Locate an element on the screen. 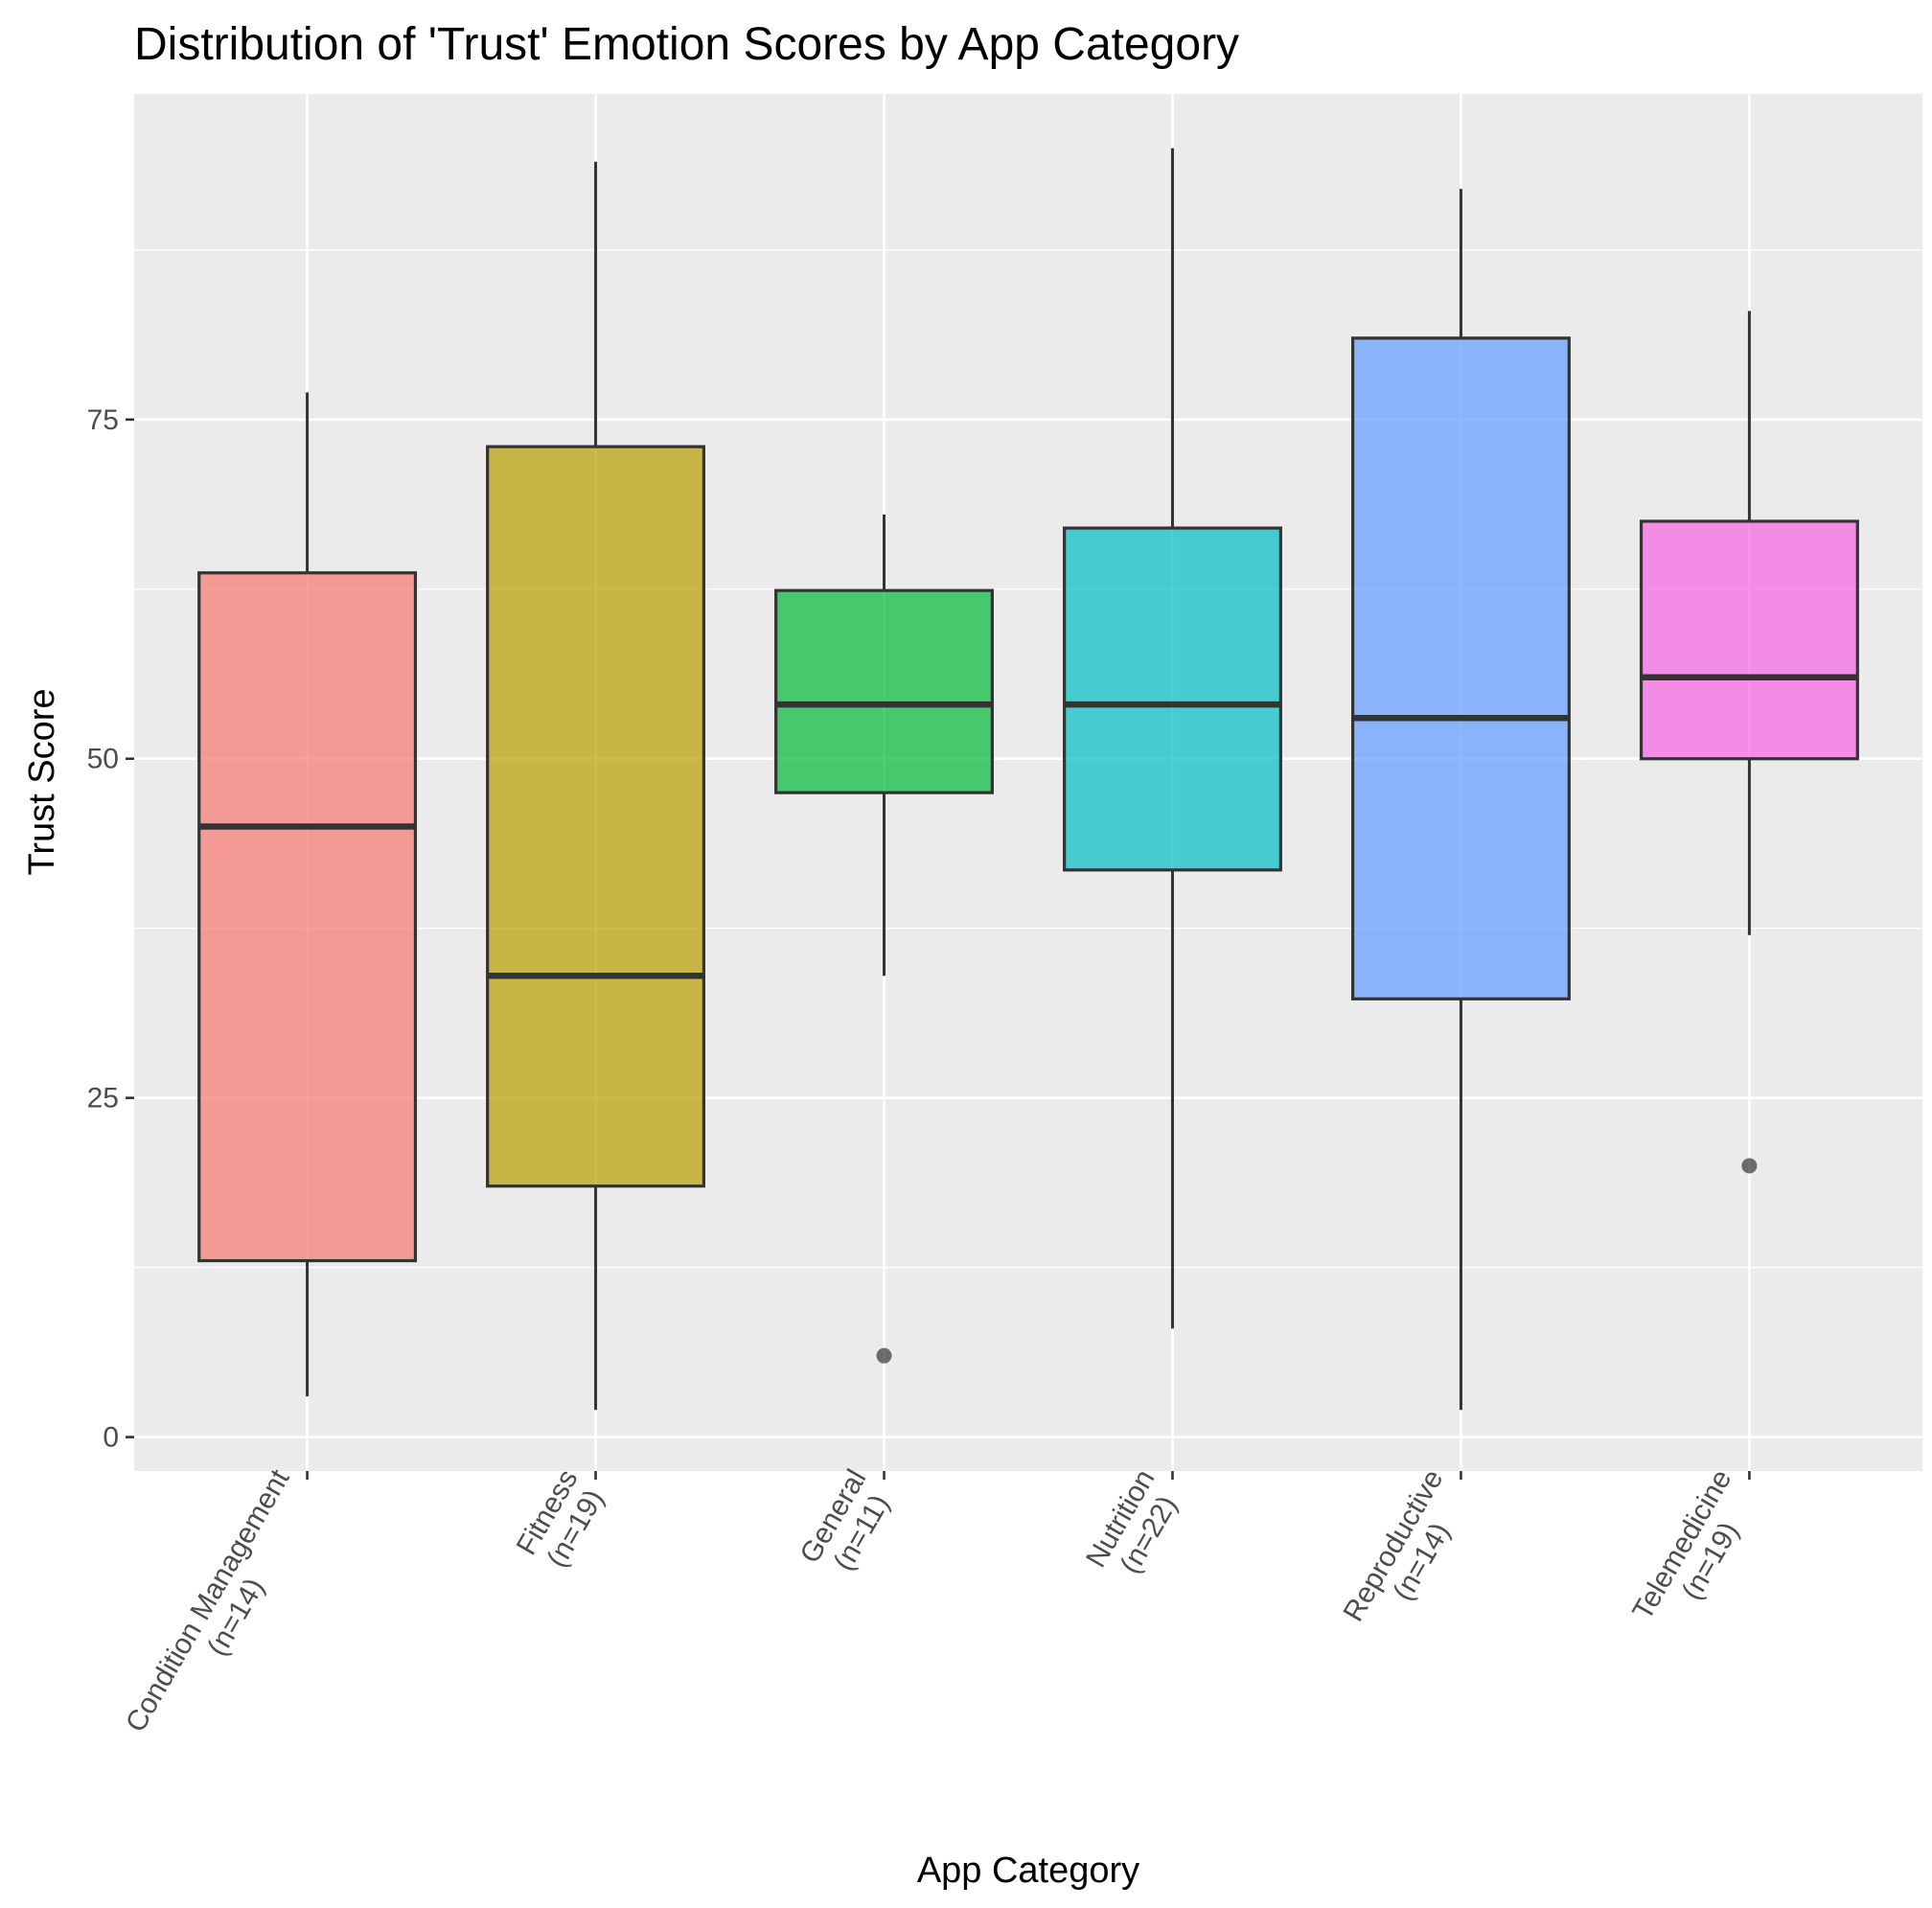 The image size is (1932, 1908). x-tick-label: General(n=11) is located at coordinates (847, 1525).